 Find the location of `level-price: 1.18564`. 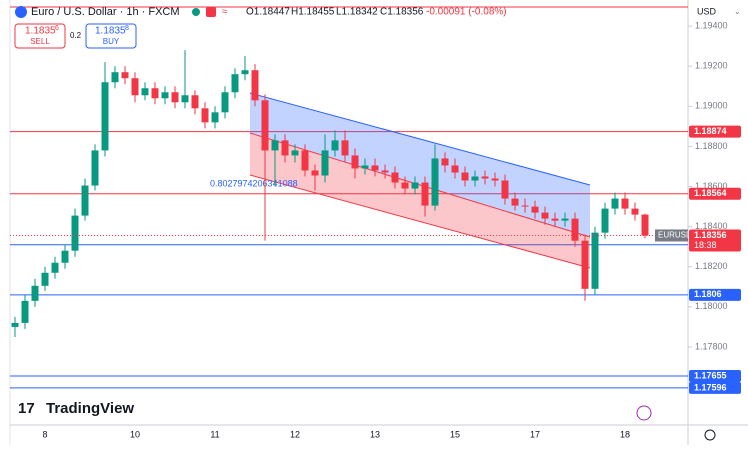

level-price: 1.18564 is located at coordinates (710, 193).